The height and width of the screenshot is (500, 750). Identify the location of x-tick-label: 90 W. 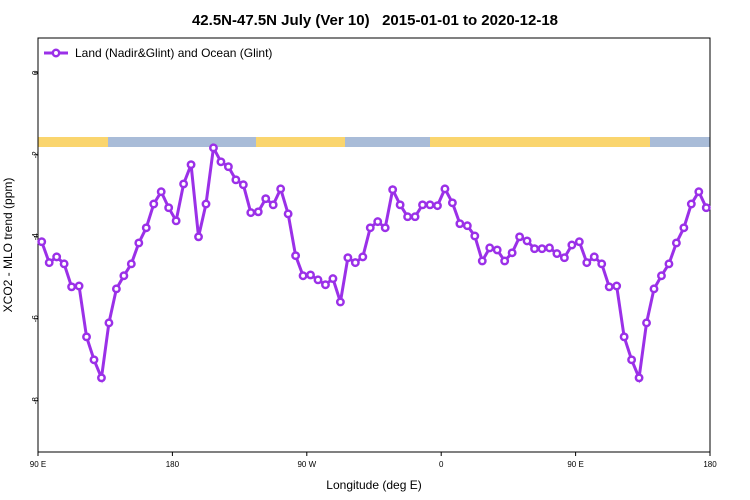
(306, 464).